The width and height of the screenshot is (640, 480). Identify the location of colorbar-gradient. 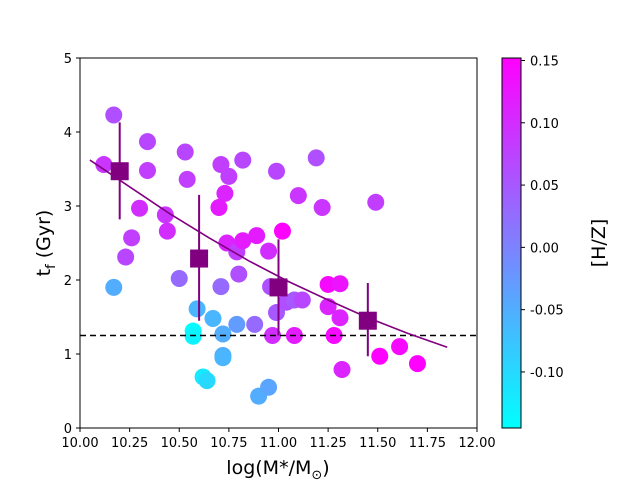
(511, 243).